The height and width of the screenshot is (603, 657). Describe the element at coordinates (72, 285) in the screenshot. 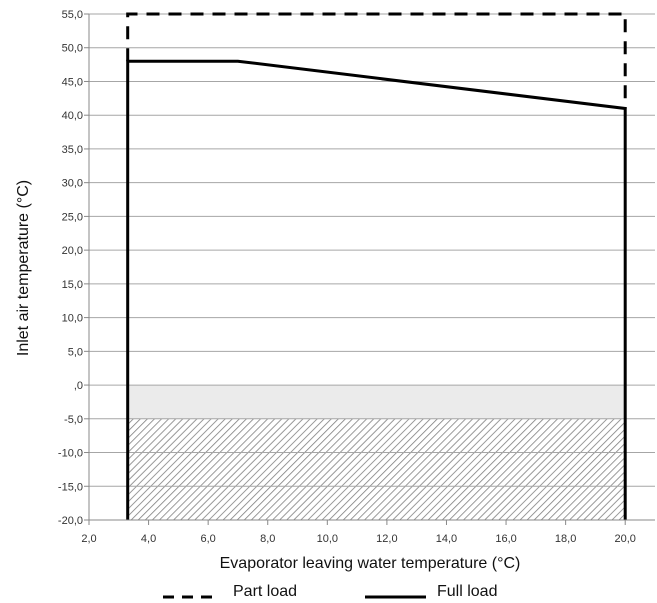

I see `y-tick-label-7: 15,0` at that location.